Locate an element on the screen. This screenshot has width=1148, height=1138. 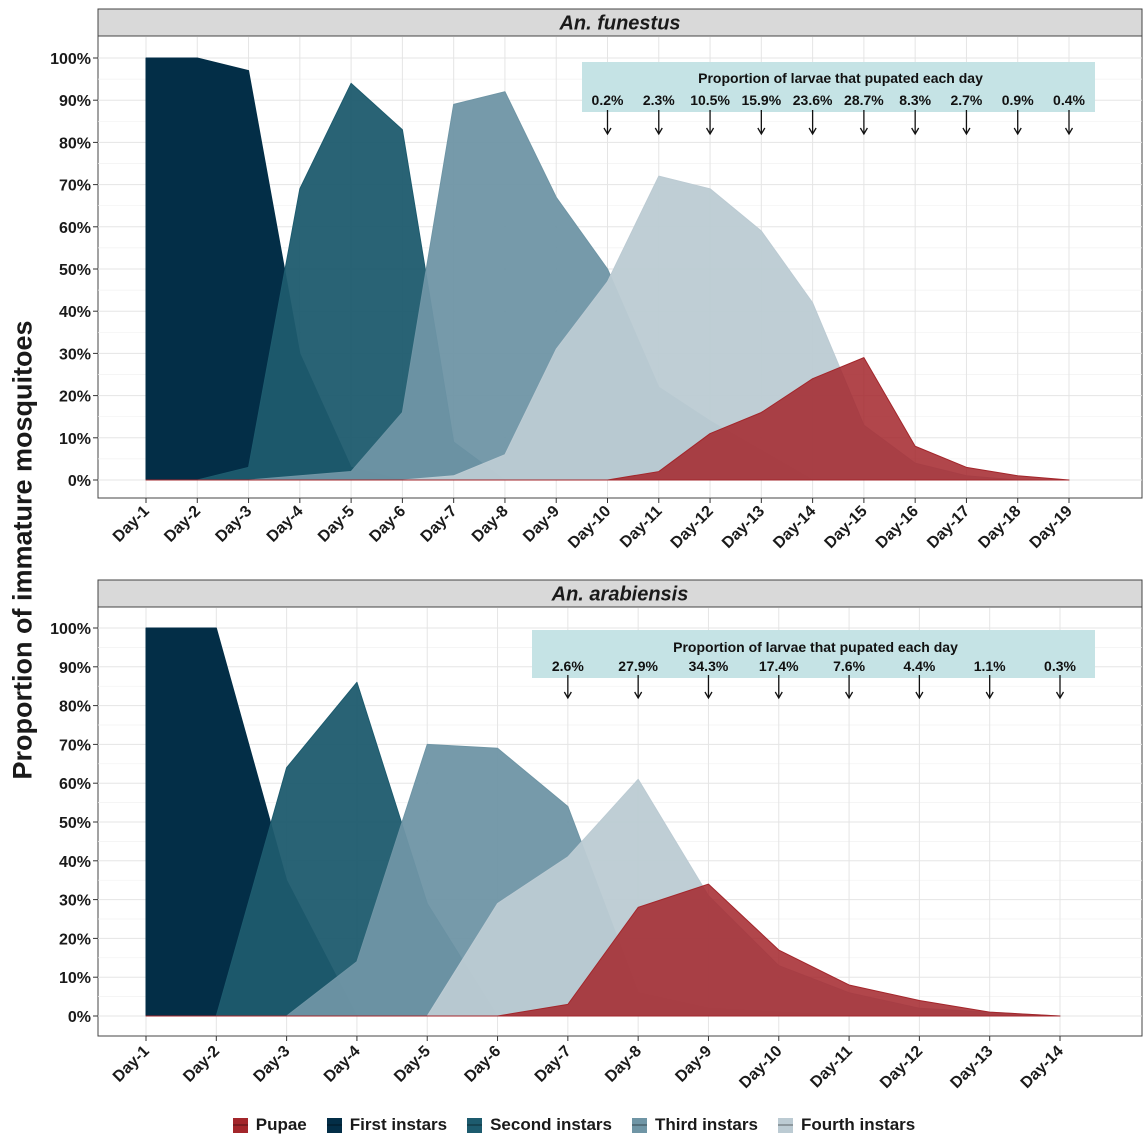
y-tick-label: 70% is located at coordinates (75, 186).